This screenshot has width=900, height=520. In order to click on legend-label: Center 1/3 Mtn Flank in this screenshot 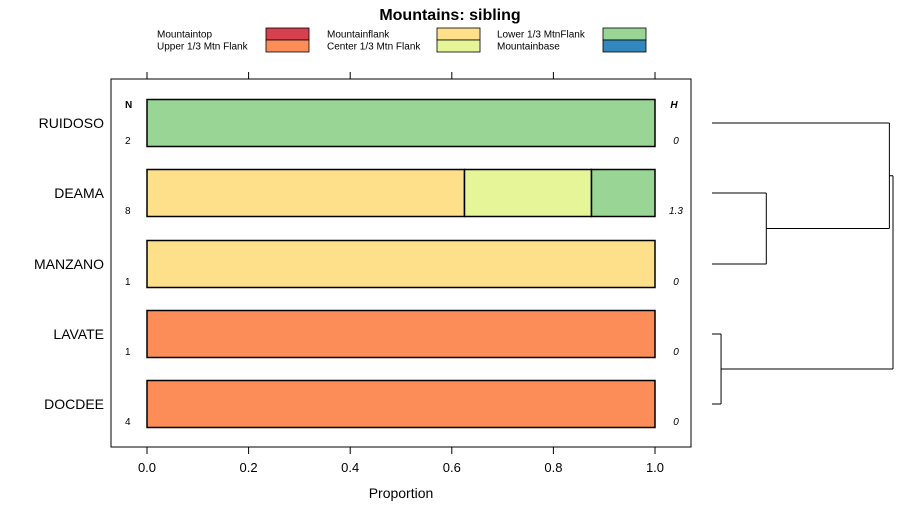, I will do `click(374, 47)`.